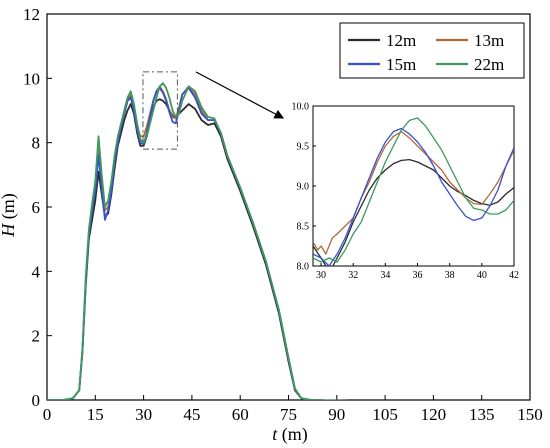 Image resolution: width=550 pixels, height=448 pixels. What do you see at coordinates (303, 187) in the screenshot?
I see `inset-y-tick-label: 9.0` at bounding box center [303, 187].